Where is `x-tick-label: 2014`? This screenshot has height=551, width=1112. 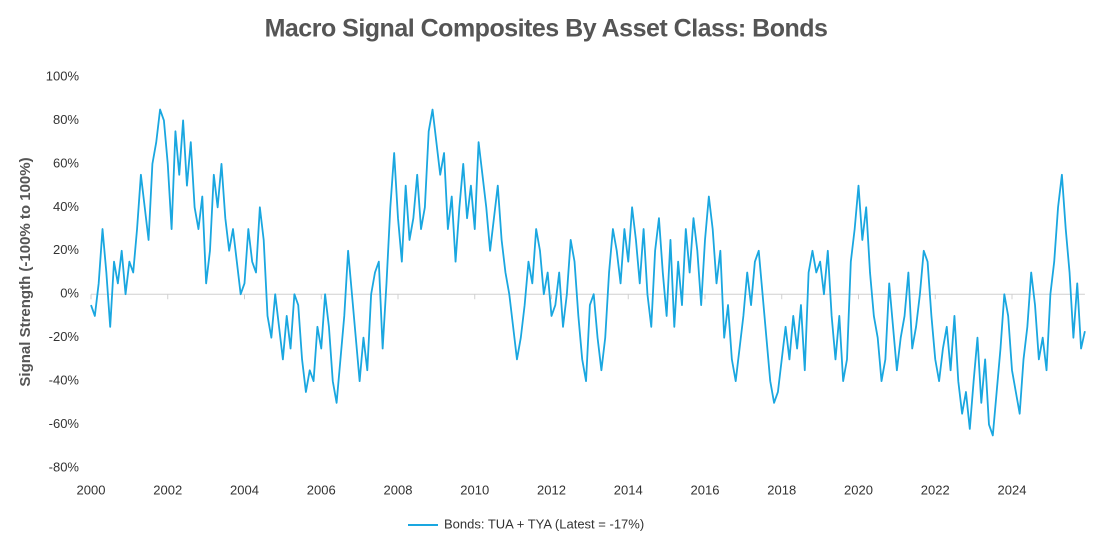
x-tick-label: 2014 is located at coordinates (628, 489).